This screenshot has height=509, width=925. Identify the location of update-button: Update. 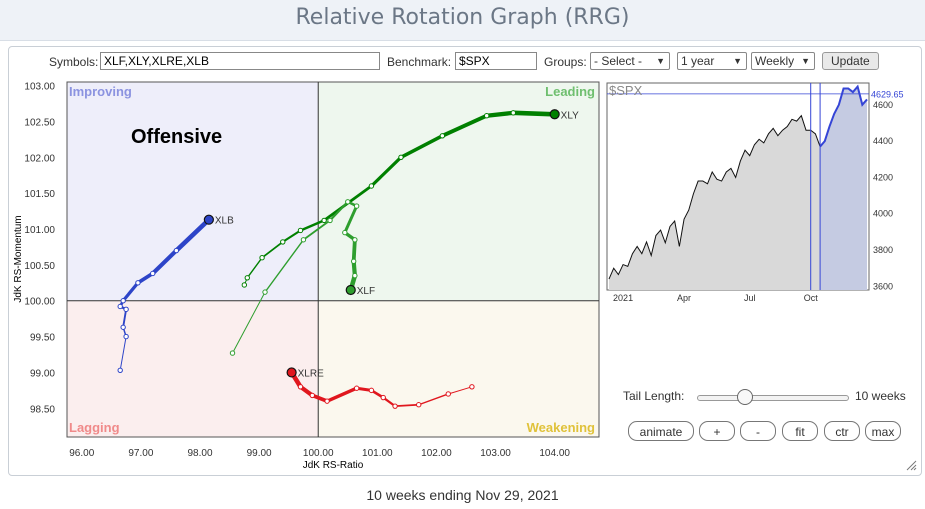
(850, 61).